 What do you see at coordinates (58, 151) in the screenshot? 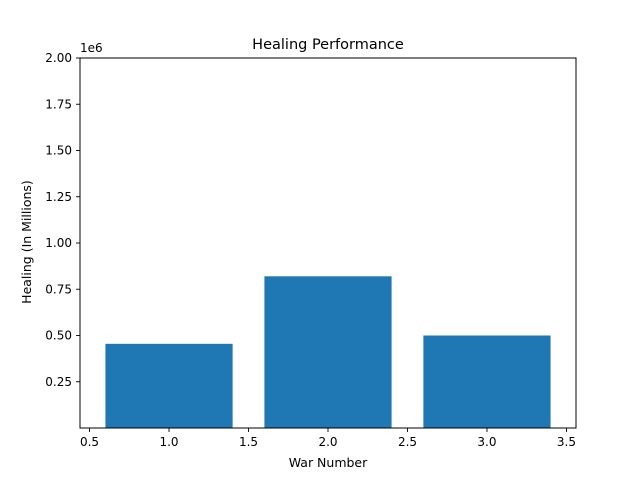
I see `y-tick-label: 1.50` at bounding box center [58, 151].